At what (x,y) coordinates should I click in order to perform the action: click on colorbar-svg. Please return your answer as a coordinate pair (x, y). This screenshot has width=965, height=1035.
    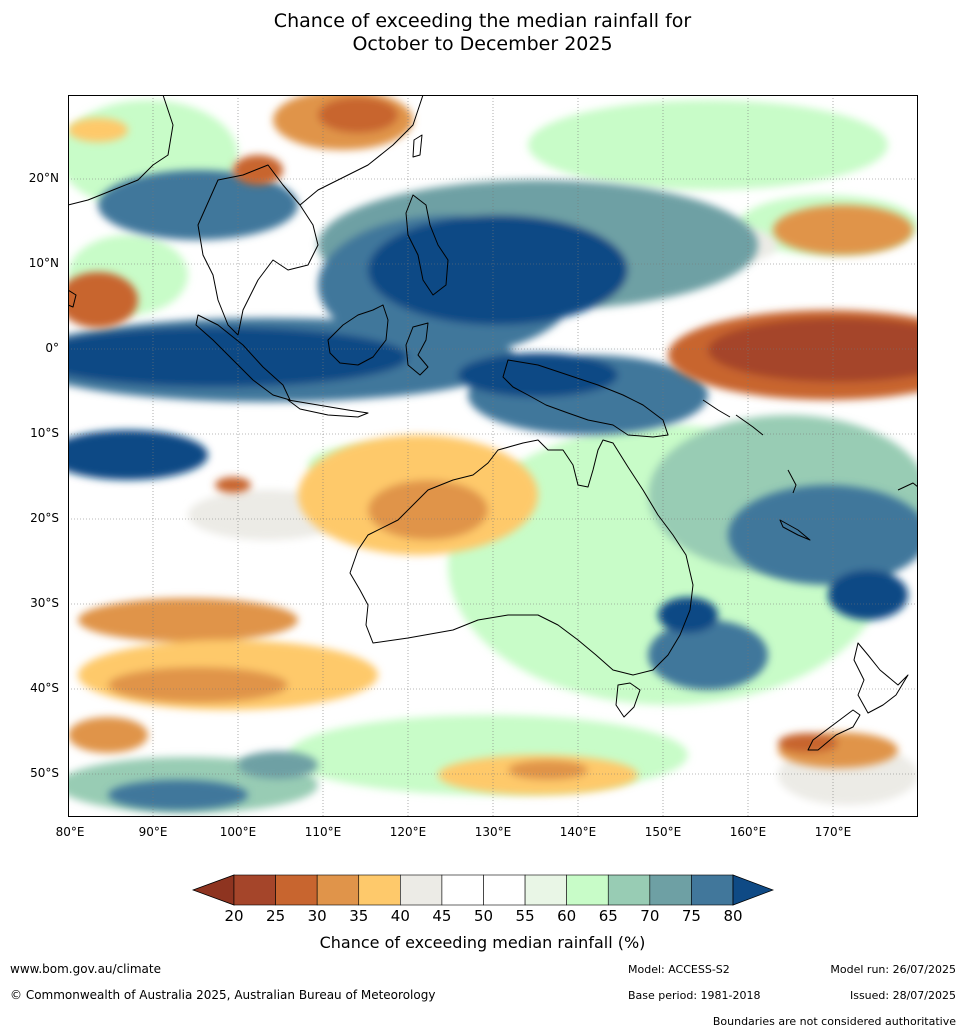
    Looking at the image, I should click on (483, 890).